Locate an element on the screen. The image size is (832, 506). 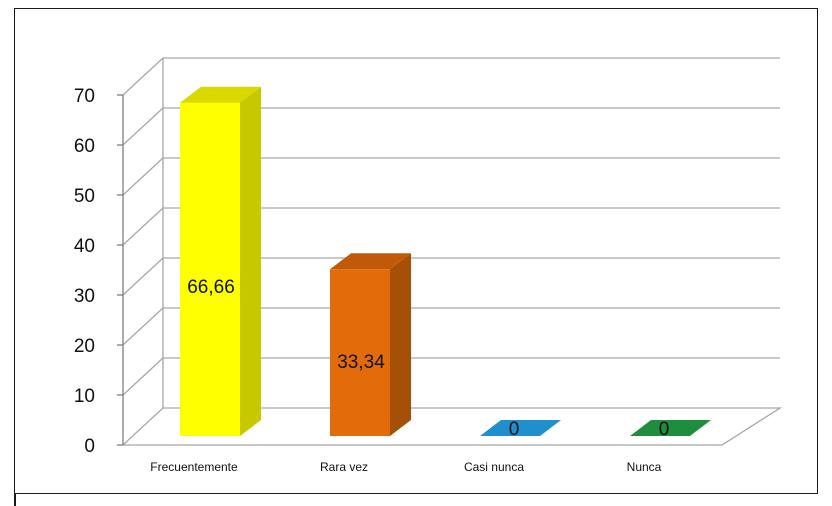
x-tick-label: Rara vez is located at coordinates (344, 467).